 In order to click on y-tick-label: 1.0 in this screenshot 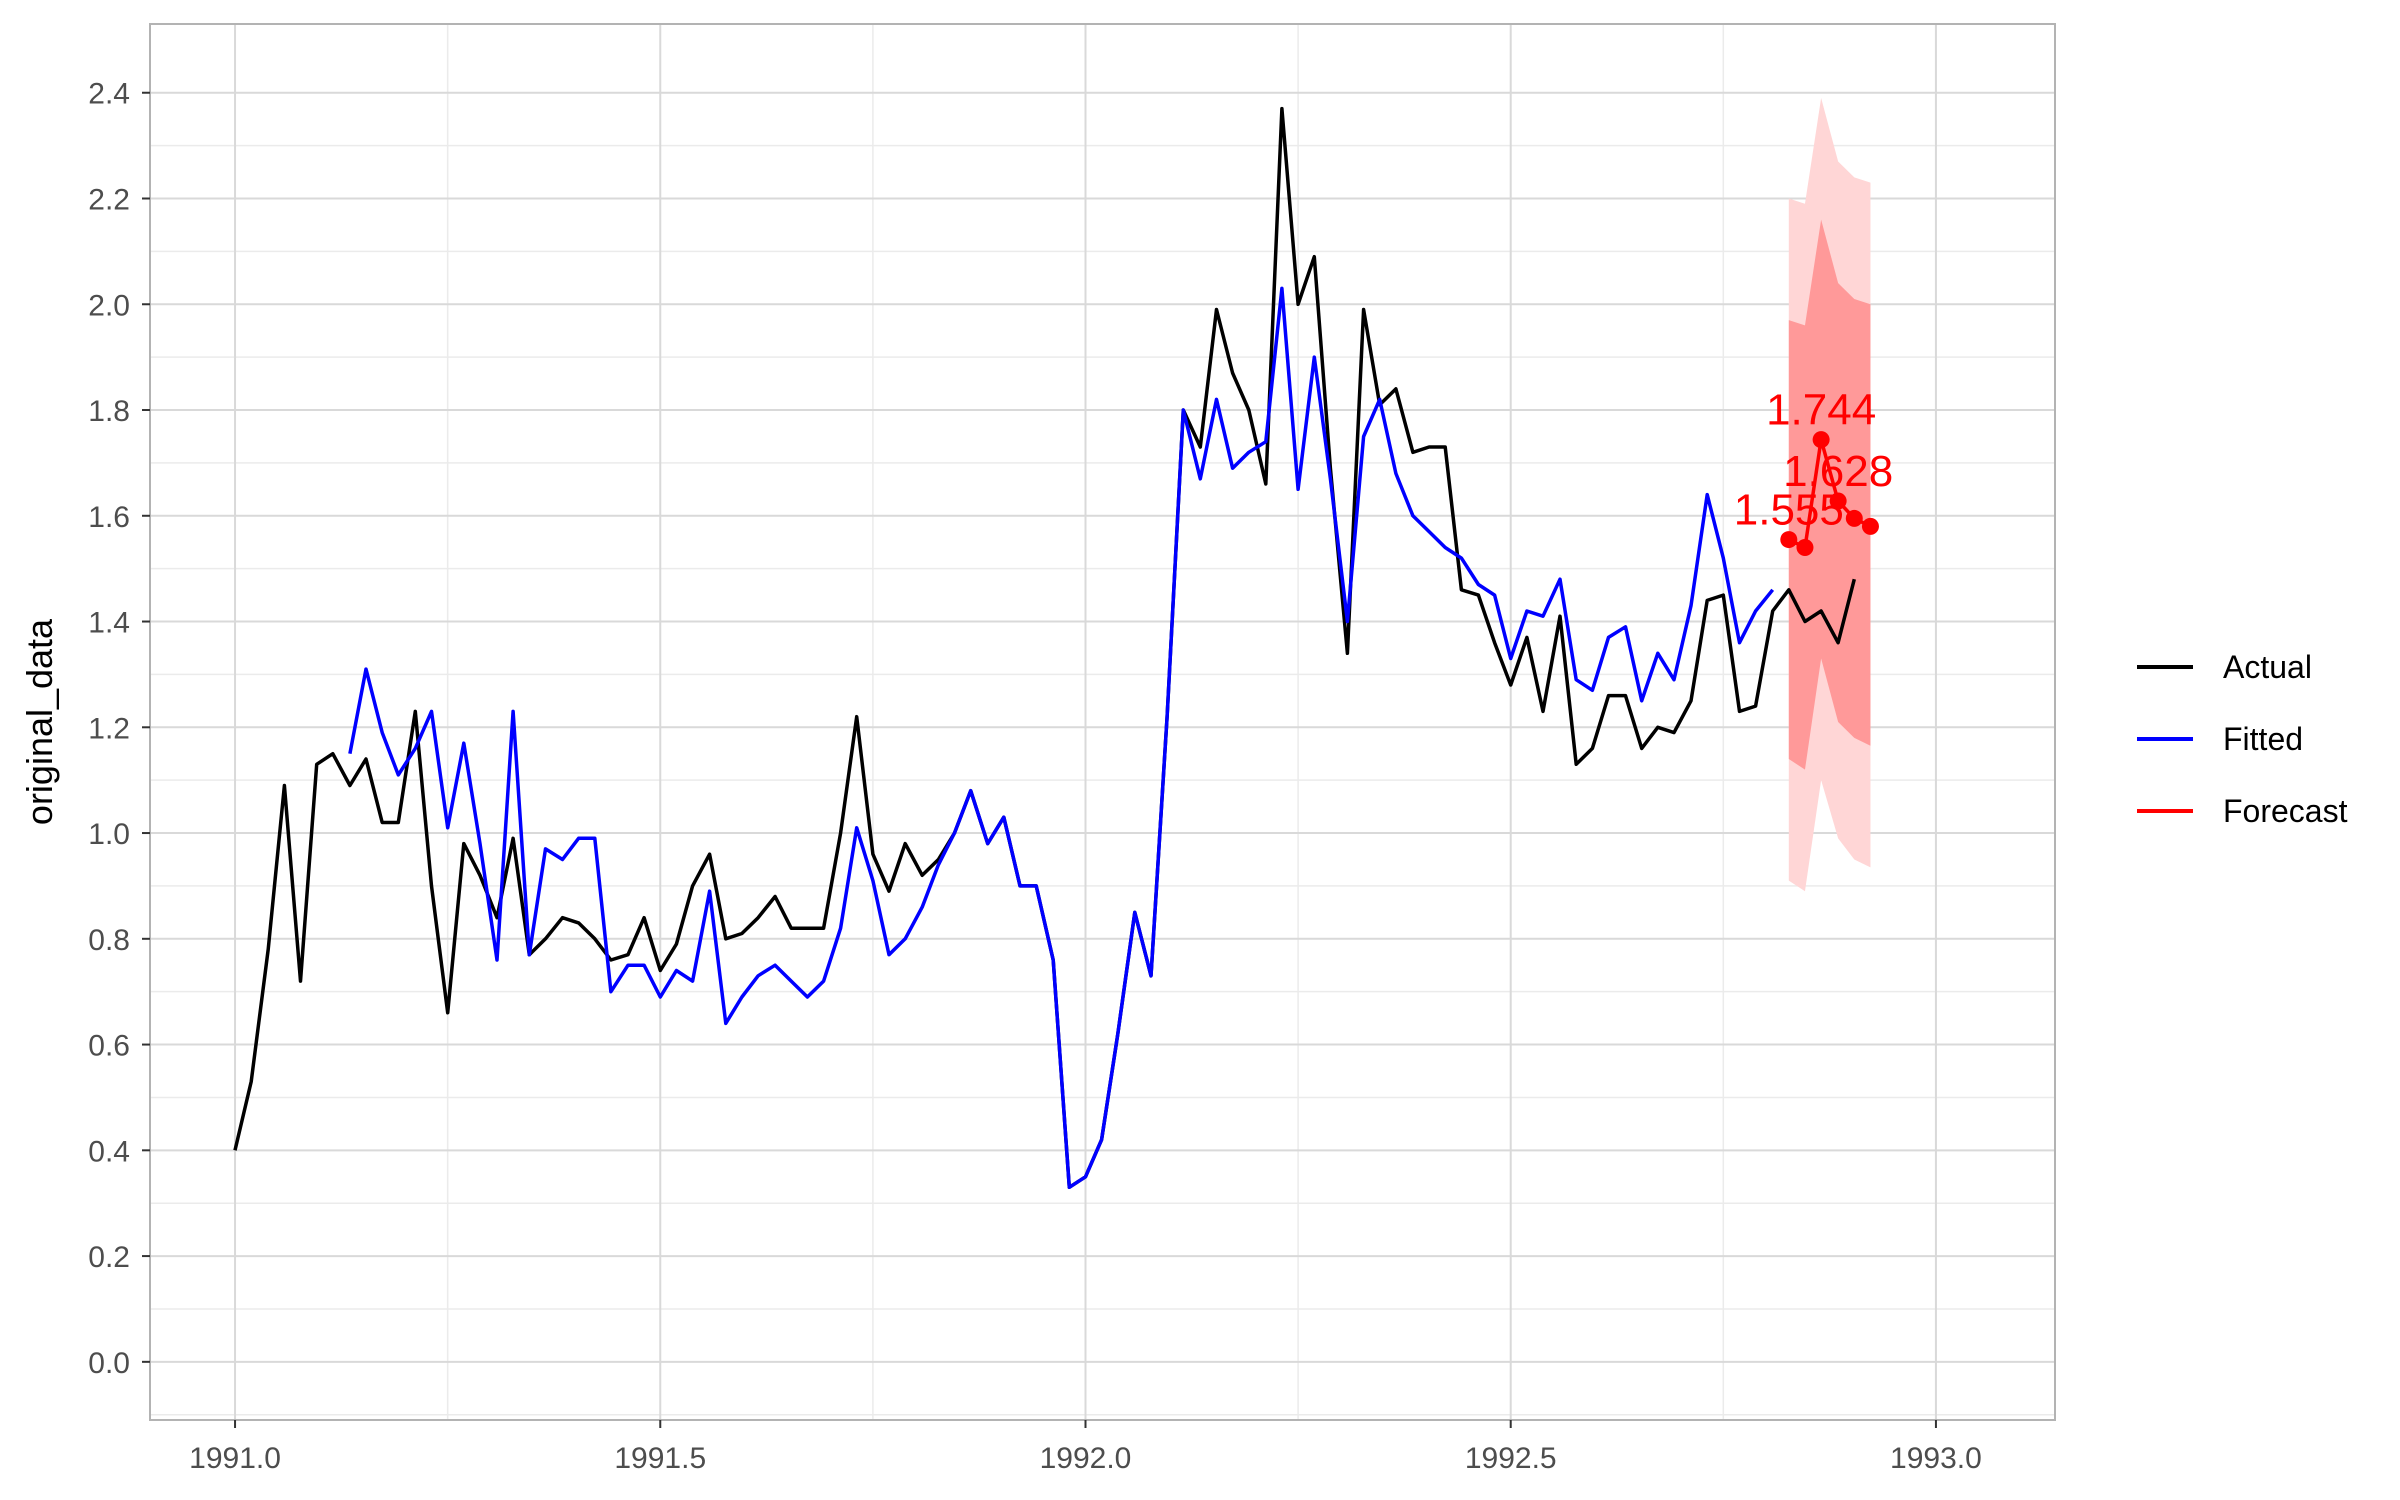, I will do `click(109, 834)`.